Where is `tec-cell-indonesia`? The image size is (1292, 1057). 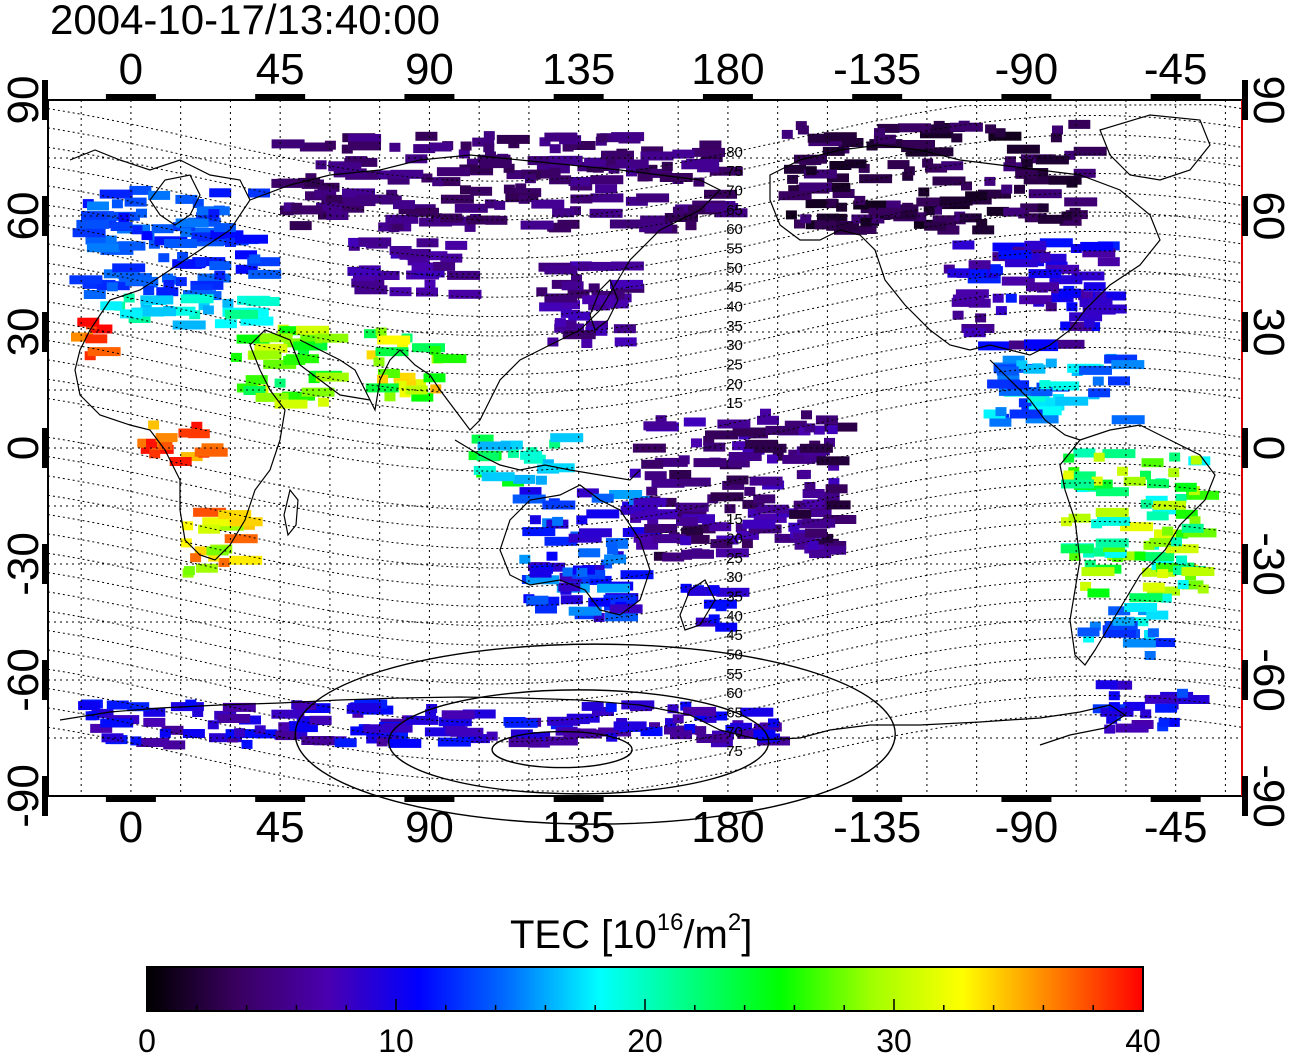
tec-cell-indonesia is located at coordinates (498, 477).